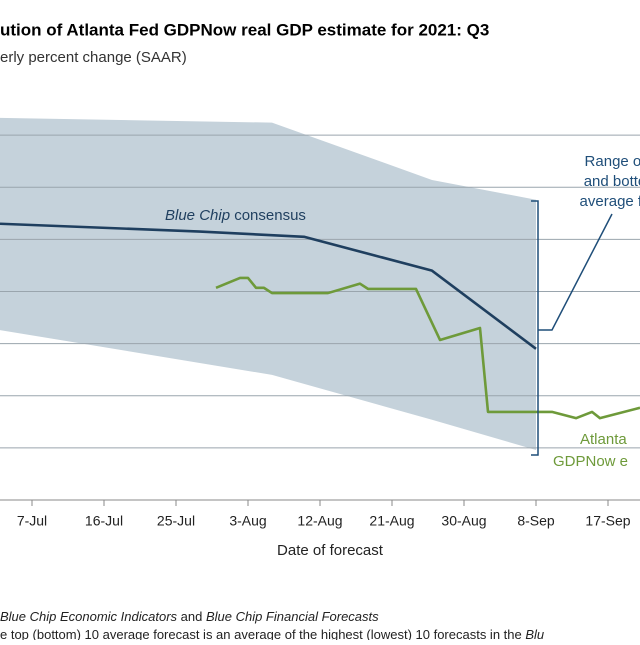  I want to click on x-tick-label: 21-Aug, so click(391, 521).